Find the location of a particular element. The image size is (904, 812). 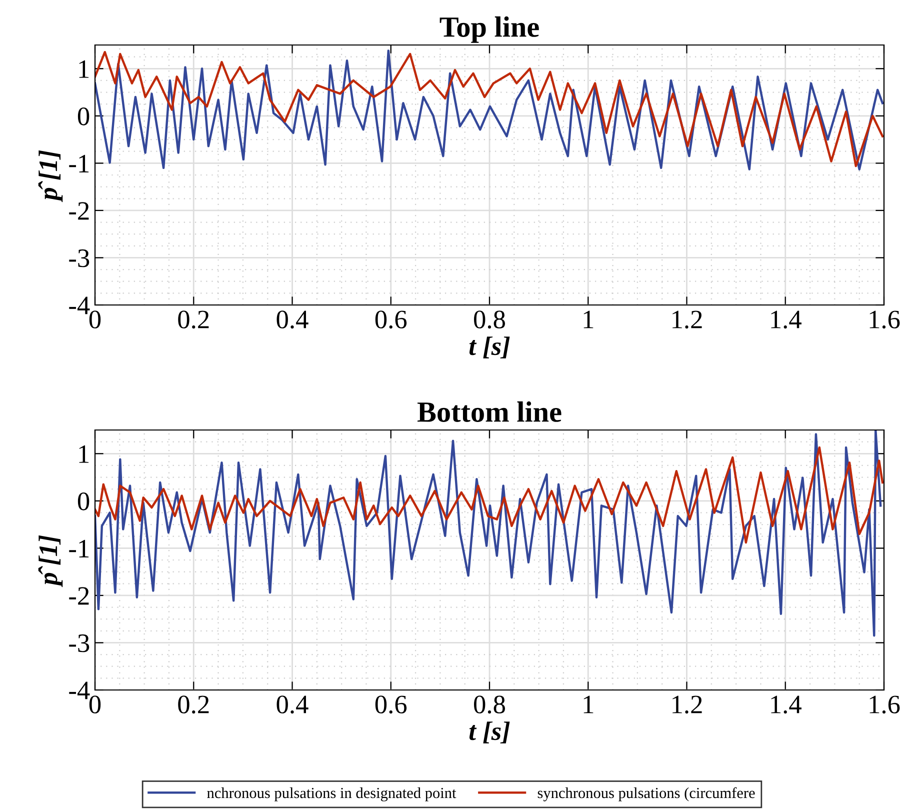

legend-label: synchronous pulsations (circumfere is located at coordinates (646, 794).